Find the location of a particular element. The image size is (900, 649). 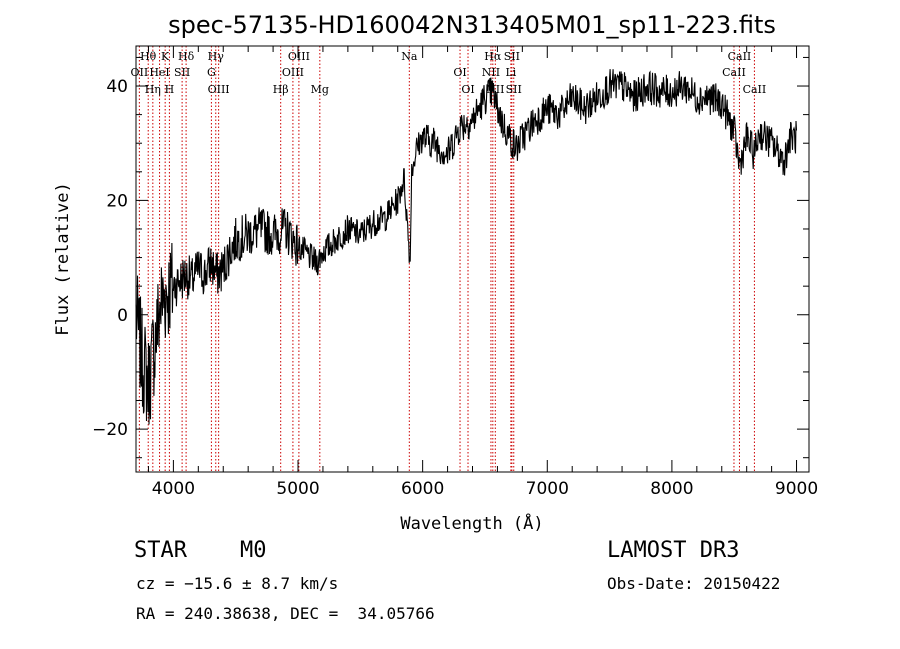

x-tick-label-2: 6000 is located at coordinates (422, 489).